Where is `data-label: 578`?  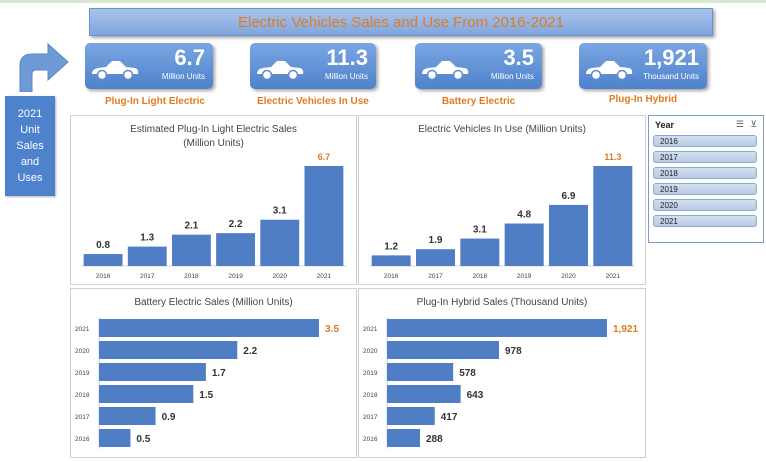
data-label: 578 is located at coordinates (467, 373).